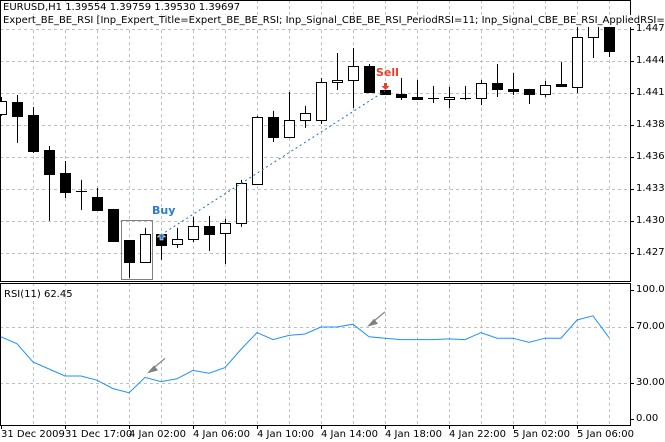  Describe the element at coordinates (477, 434) in the screenshot. I see `time-axis-label: 4 Jan 22:00` at that location.